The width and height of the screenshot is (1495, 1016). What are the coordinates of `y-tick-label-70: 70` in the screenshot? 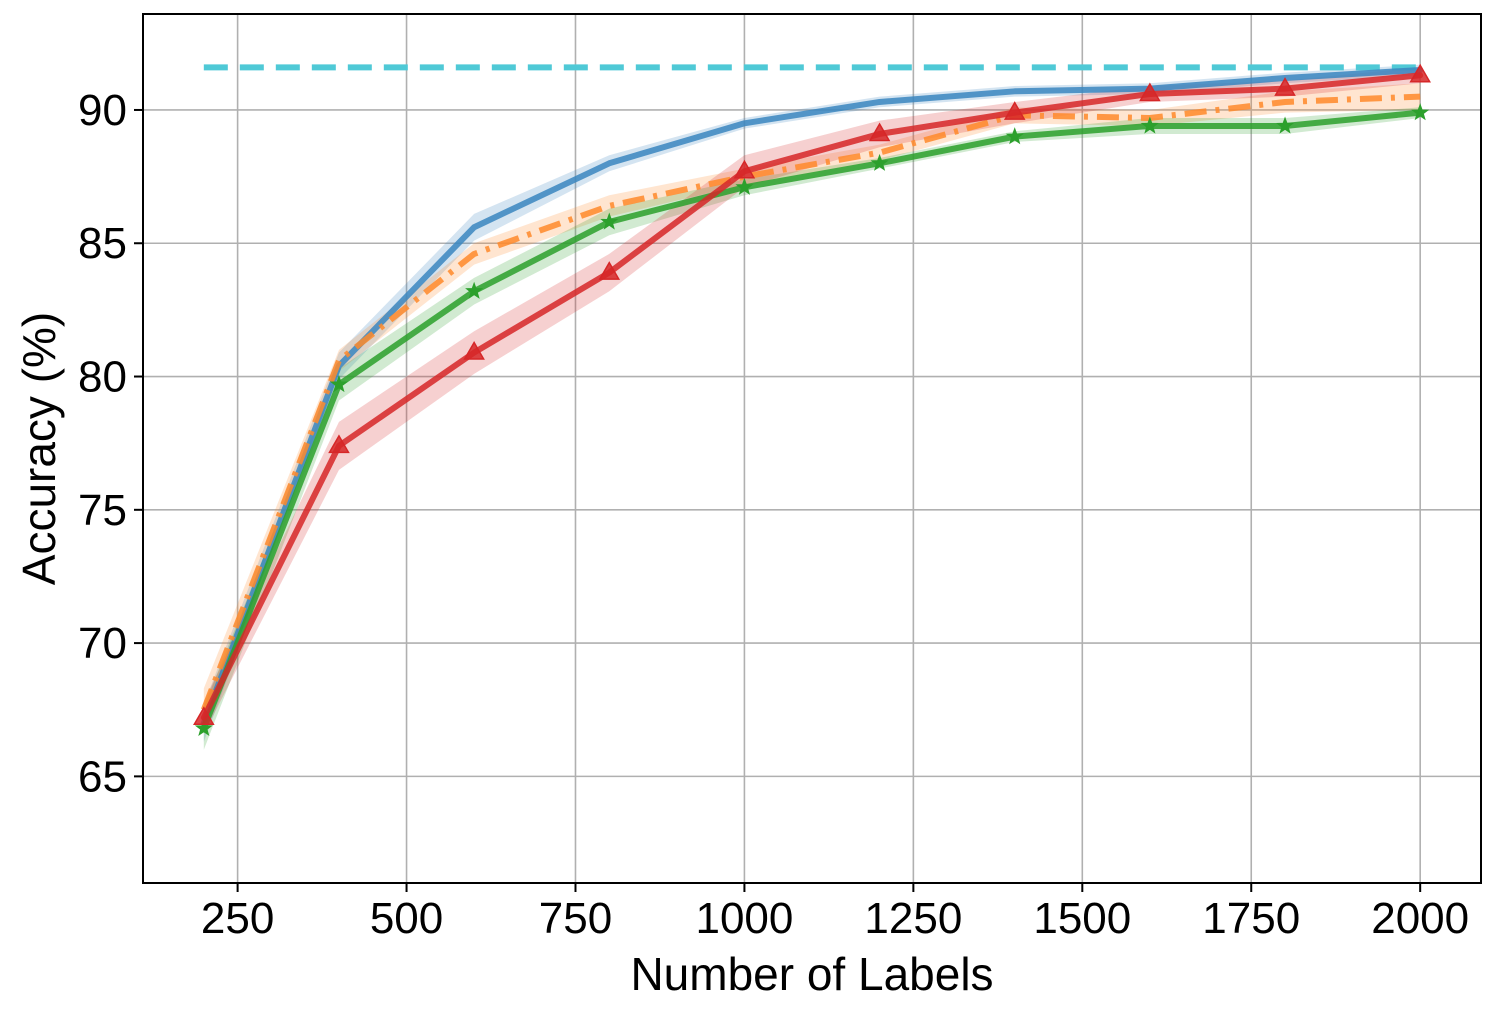 It's located at (102, 643).